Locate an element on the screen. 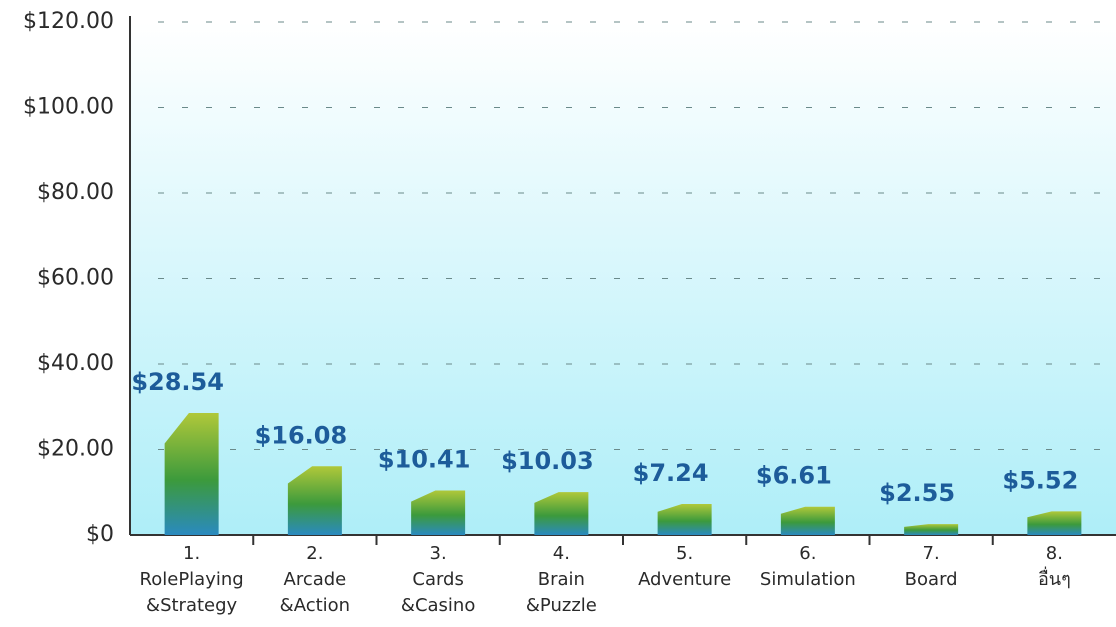  x-tick-label: 8. อื่นๆ is located at coordinates (1054, 566).